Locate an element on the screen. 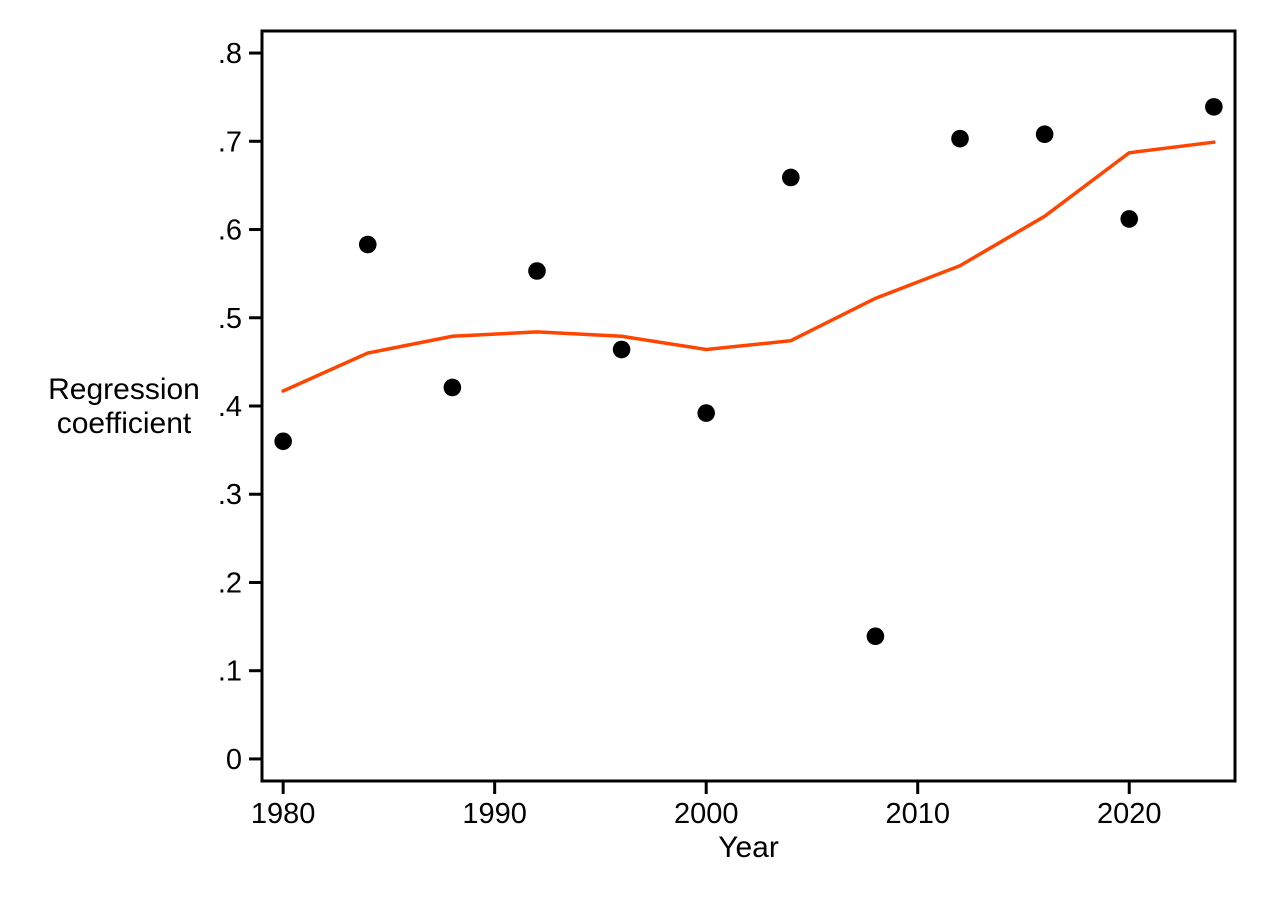  x-tick-label: 2010 is located at coordinates (917, 814).